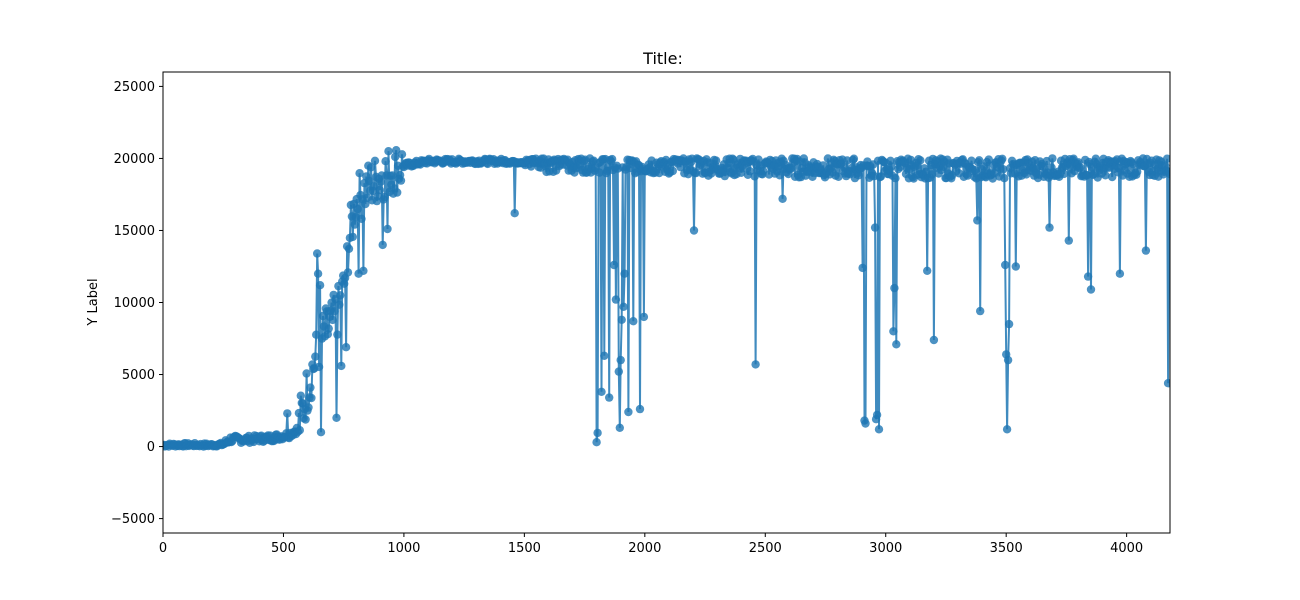 Image resolution: width=1300 pixels, height=600 pixels. Describe the element at coordinates (134, 87) in the screenshot. I see `y-tick-label: 25000` at that location.